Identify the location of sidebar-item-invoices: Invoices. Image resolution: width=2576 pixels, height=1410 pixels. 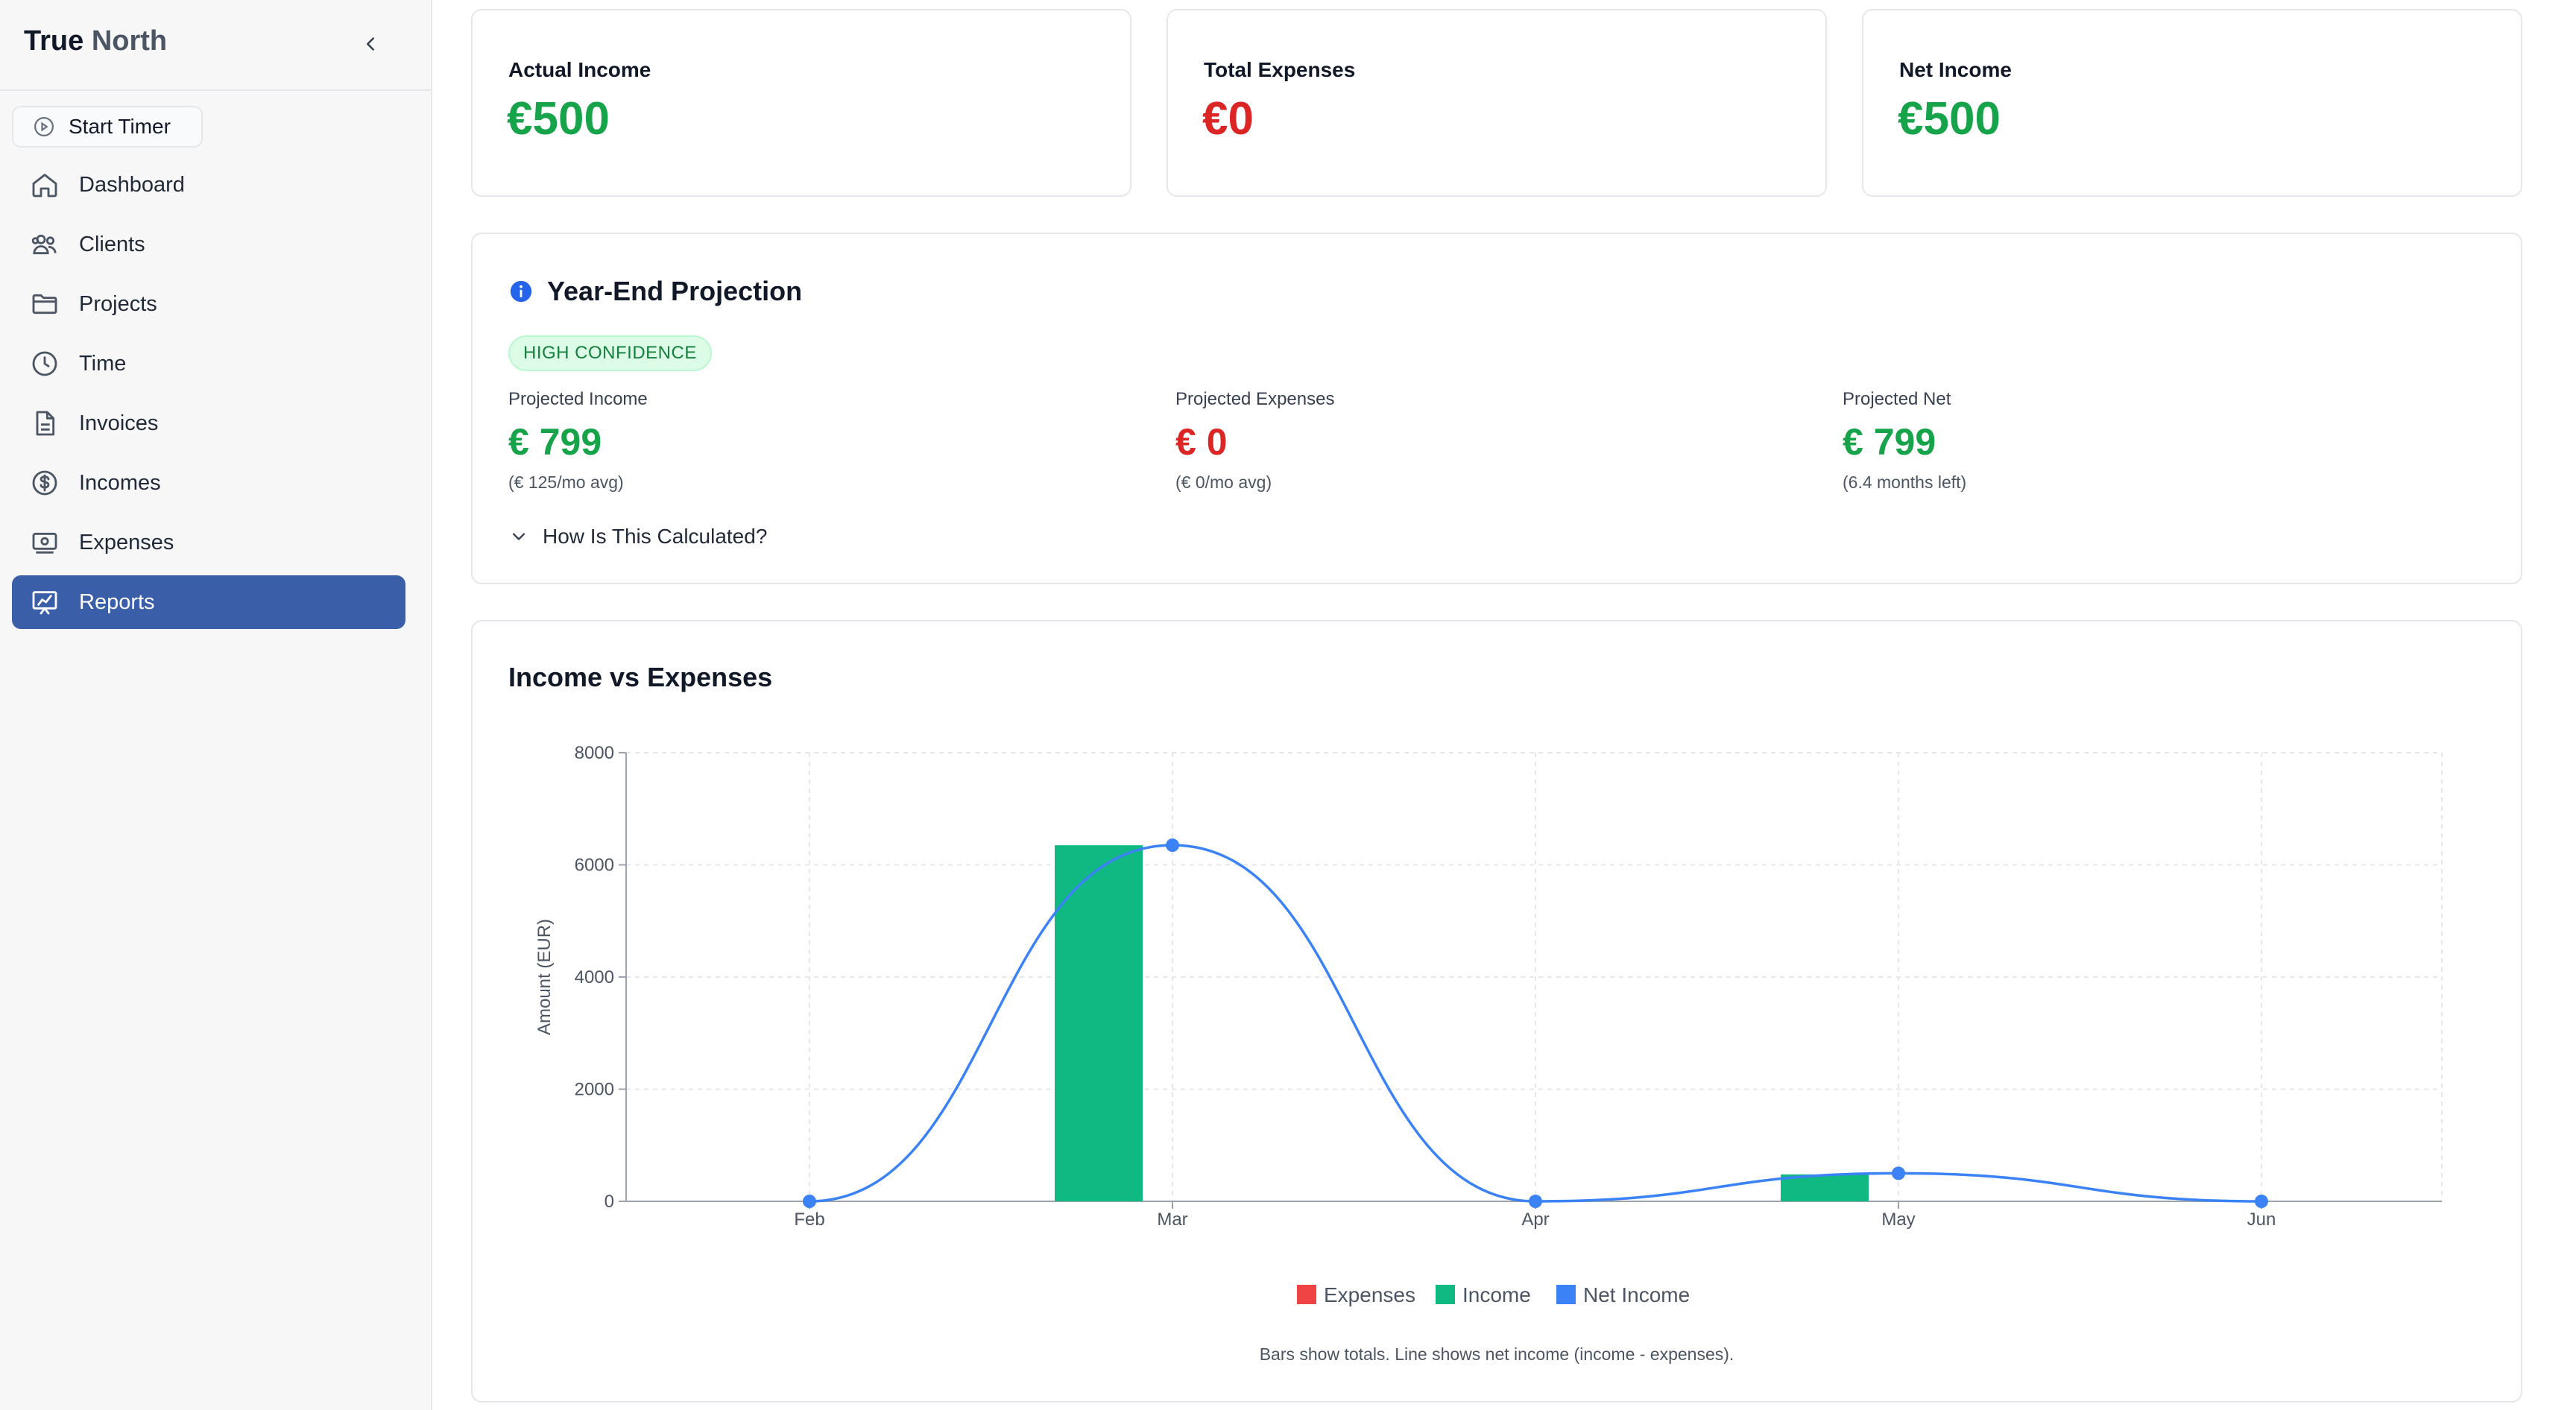
(209, 423).